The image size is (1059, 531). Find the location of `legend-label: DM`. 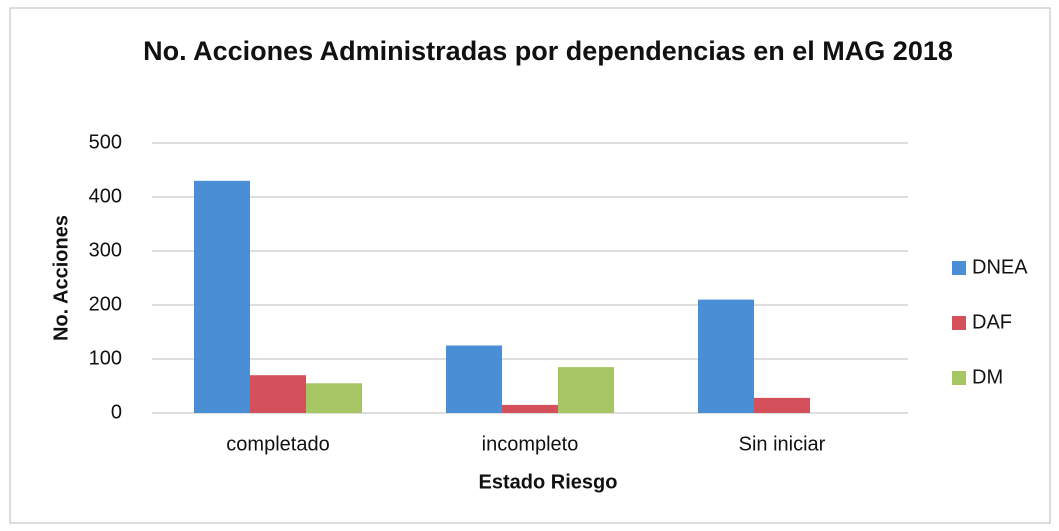

legend-label: DM is located at coordinates (987, 377).